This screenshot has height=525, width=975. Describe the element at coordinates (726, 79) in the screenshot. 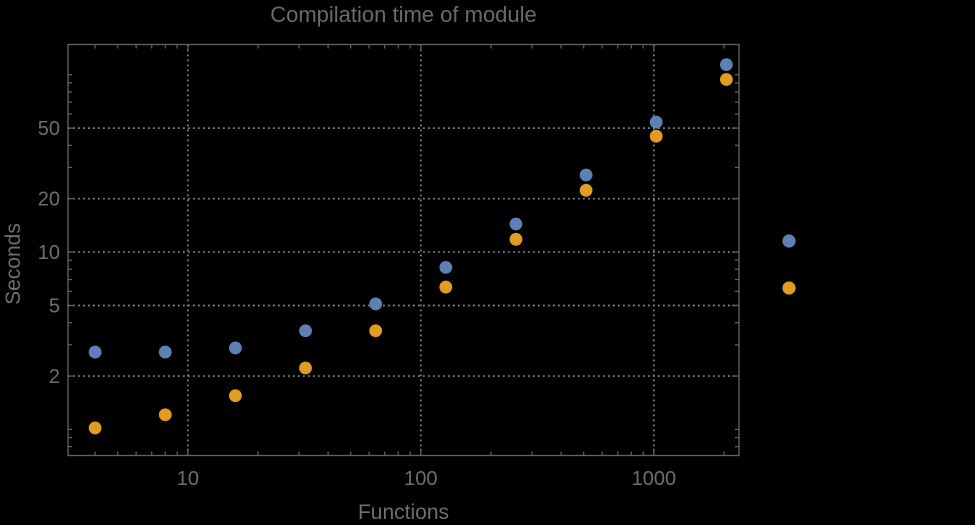

I see `data-point-orange-x2048` at that location.